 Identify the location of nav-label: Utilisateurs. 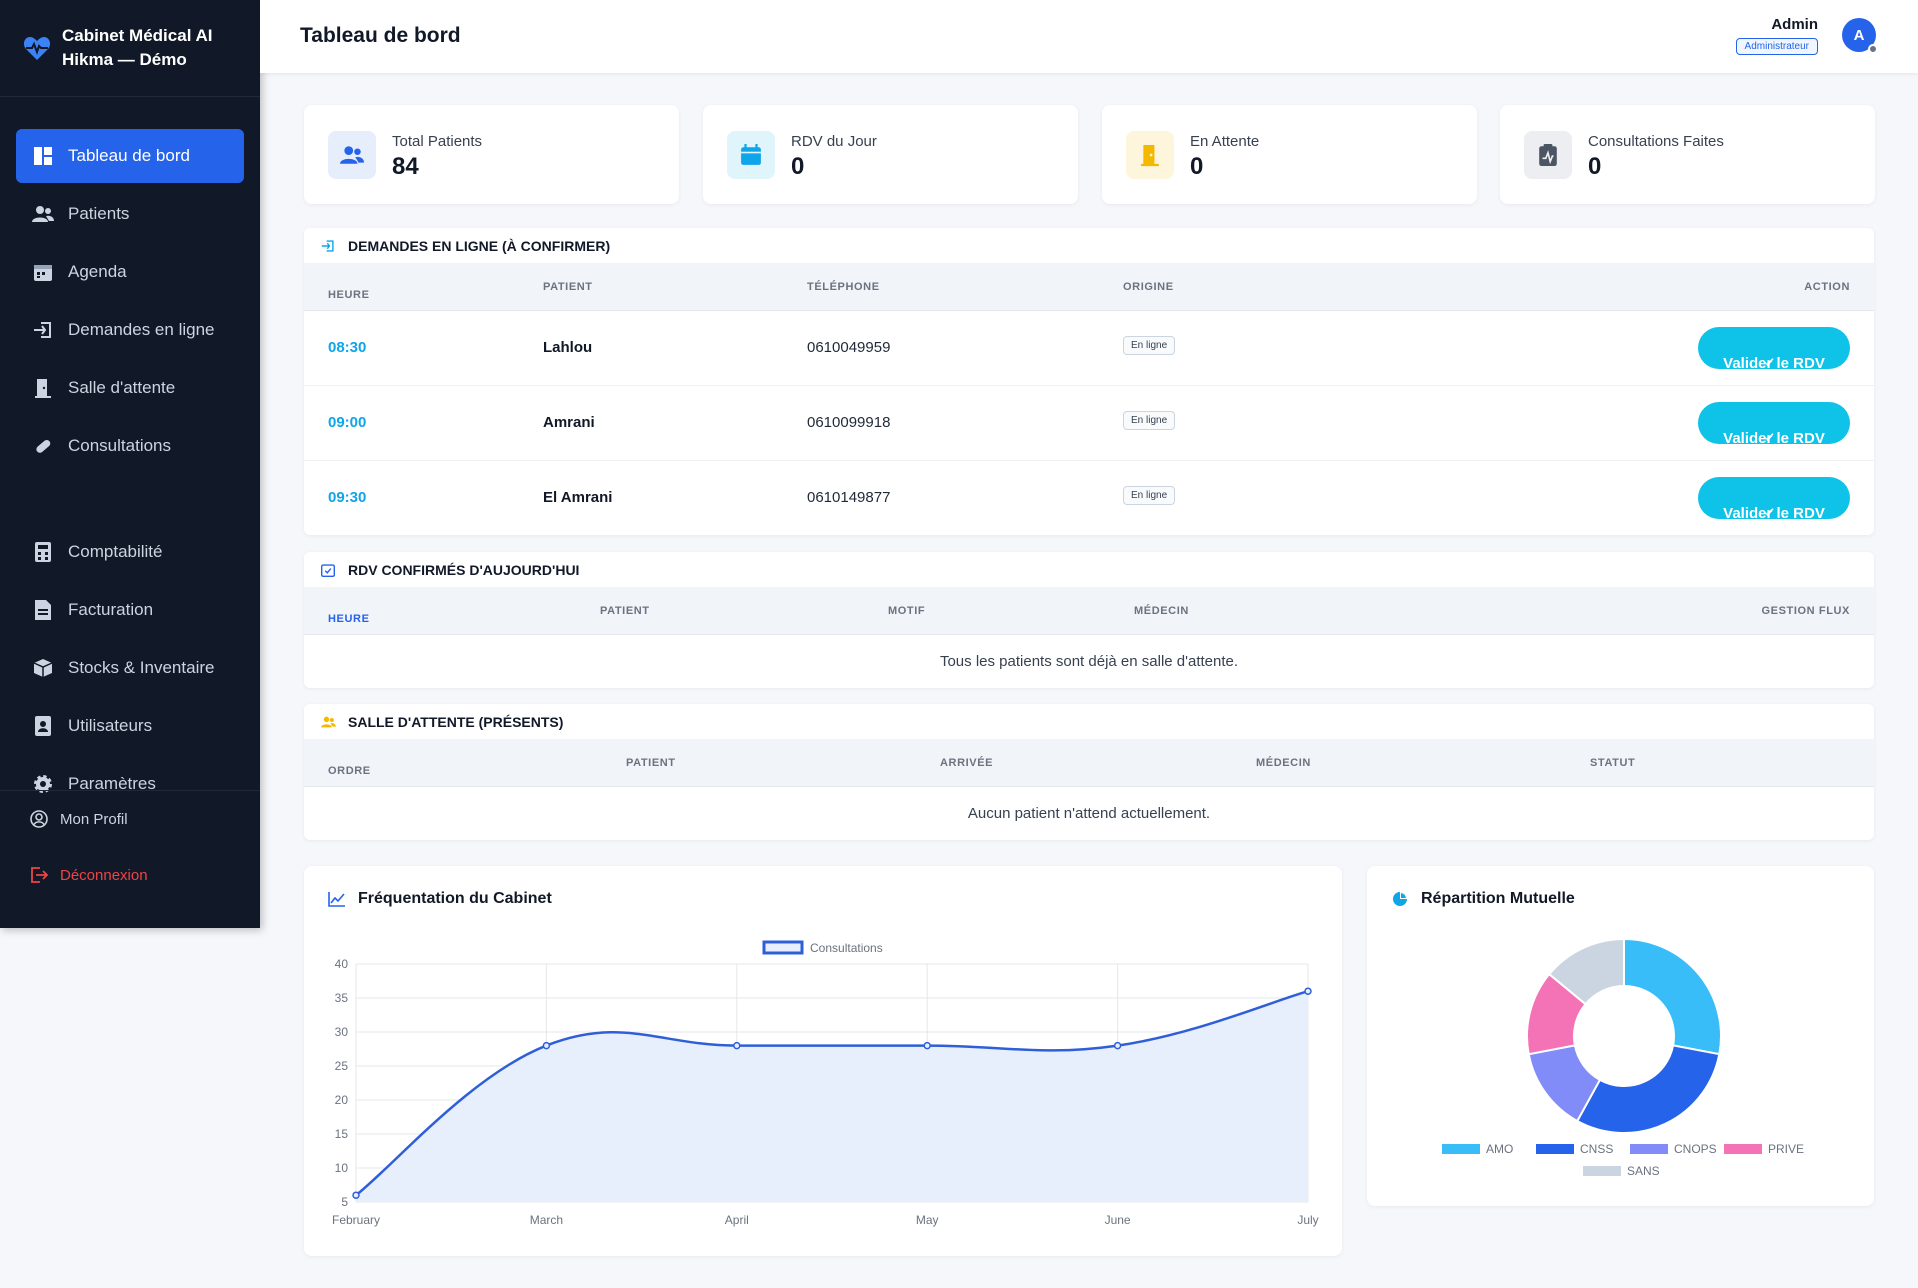
(110, 725).